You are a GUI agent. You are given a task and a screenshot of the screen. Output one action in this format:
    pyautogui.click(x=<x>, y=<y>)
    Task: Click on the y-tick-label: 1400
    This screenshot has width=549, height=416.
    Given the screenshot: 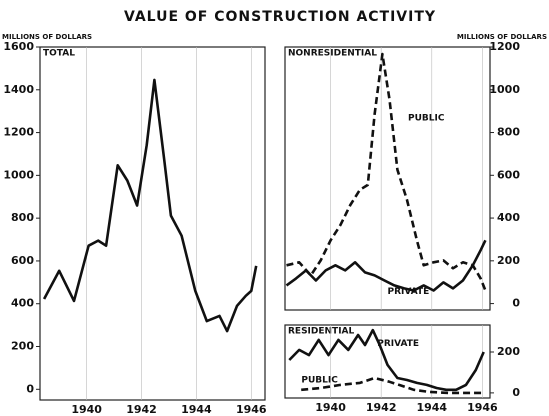 What is the action you would take?
    pyautogui.click(x=18, y=89)
    